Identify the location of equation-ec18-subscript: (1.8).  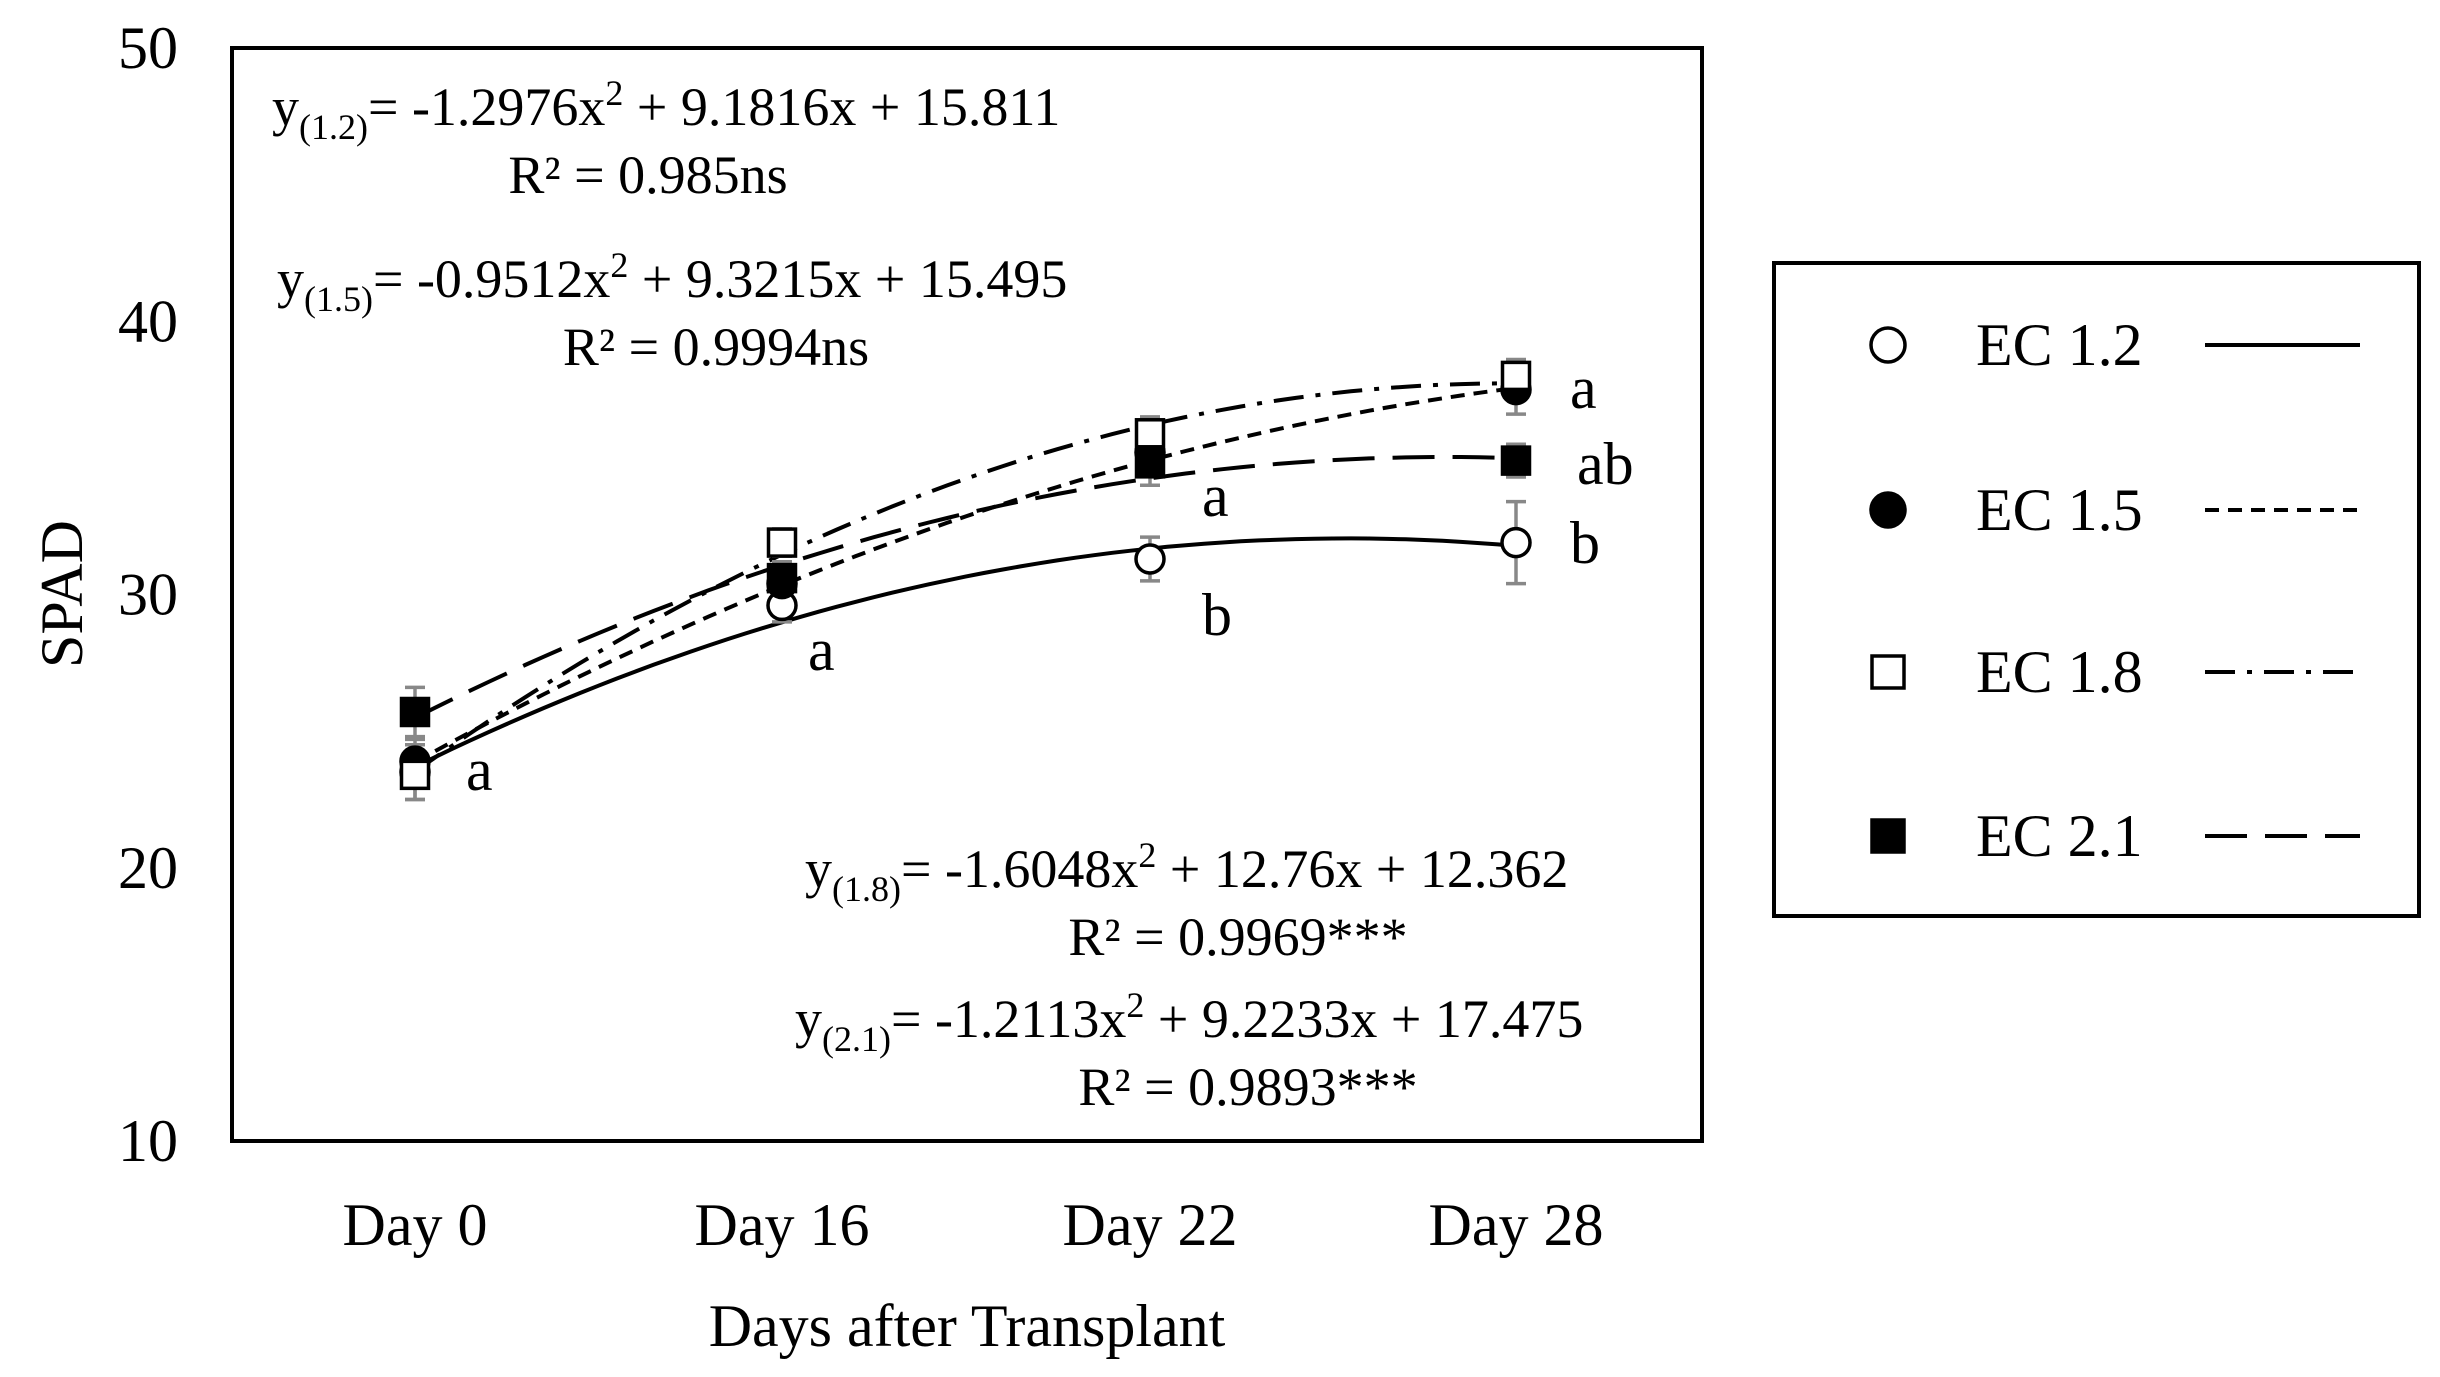
(866, 889).